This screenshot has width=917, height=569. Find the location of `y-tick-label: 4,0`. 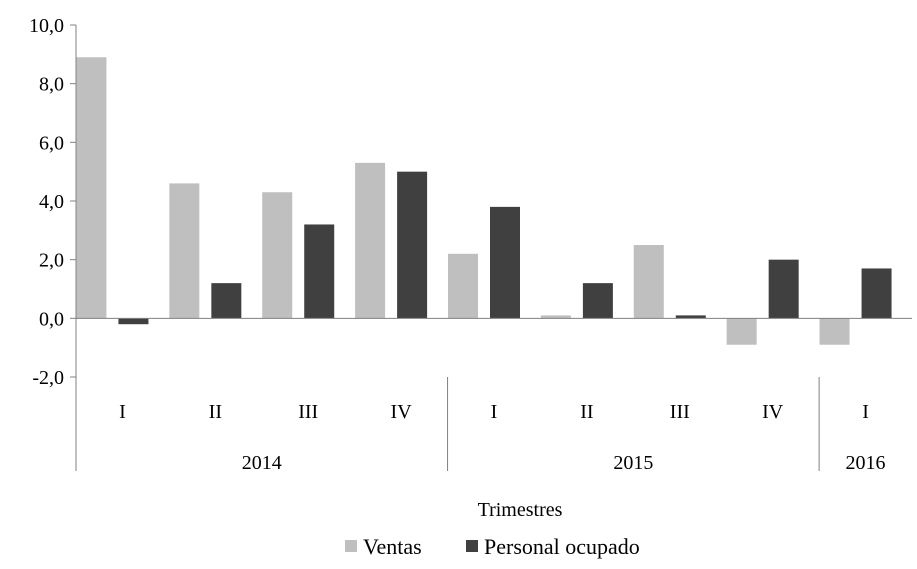

y-tick-label: 4,0 is located at coordinates (51, 202).